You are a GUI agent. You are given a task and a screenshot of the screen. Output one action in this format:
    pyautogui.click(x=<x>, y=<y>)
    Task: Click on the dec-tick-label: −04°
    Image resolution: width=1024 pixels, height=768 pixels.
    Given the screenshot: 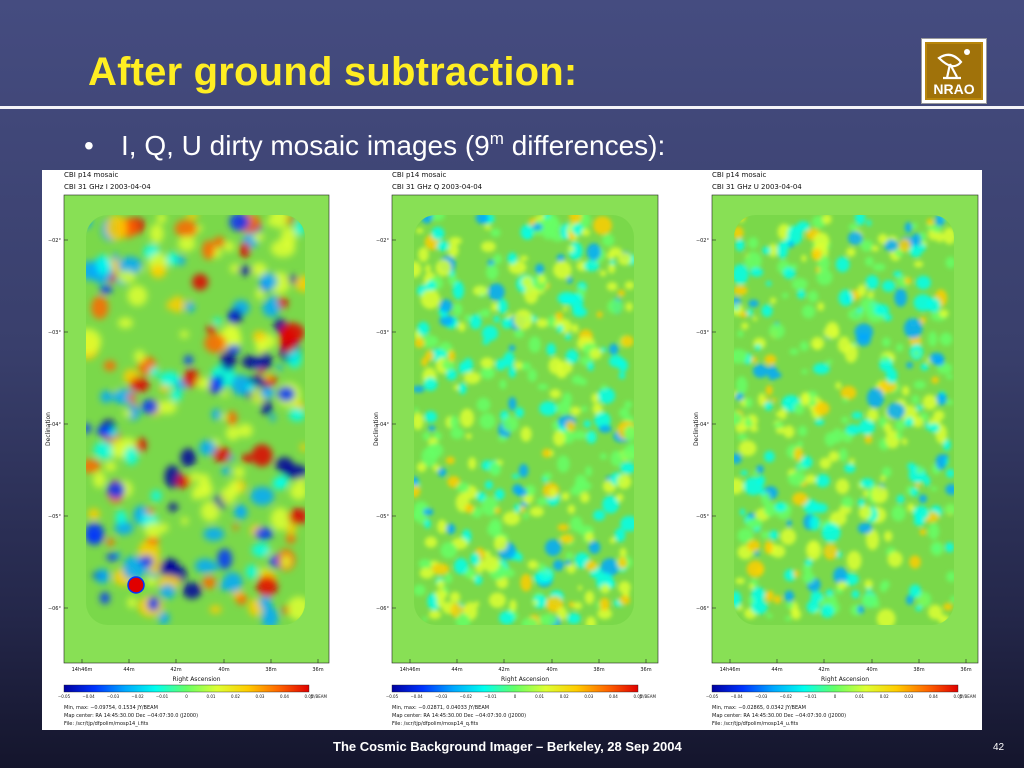 What is the action you would take?
    pyautogui.click(x=383, y=425)
    